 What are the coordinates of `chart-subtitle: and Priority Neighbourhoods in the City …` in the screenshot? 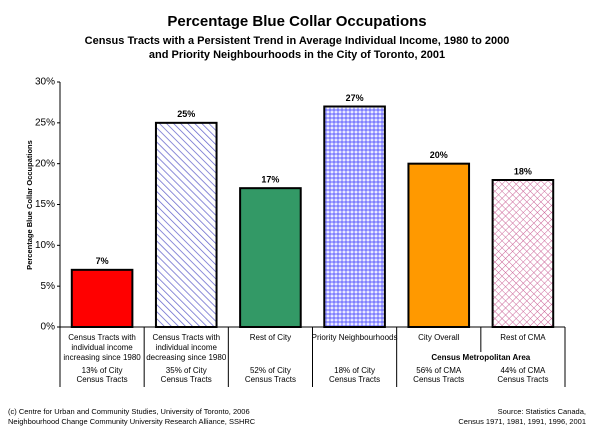 It's located at (297, 55).